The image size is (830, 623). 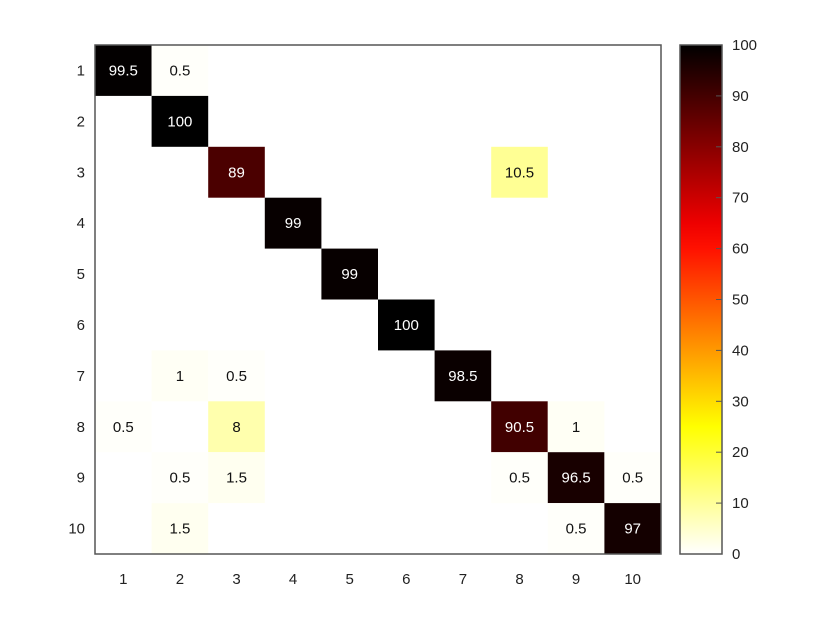 What do you see at coordinates (740, 249) in the screenshot?
I see `colorbar-tick-label: 60` at bounding box center [740, 249].